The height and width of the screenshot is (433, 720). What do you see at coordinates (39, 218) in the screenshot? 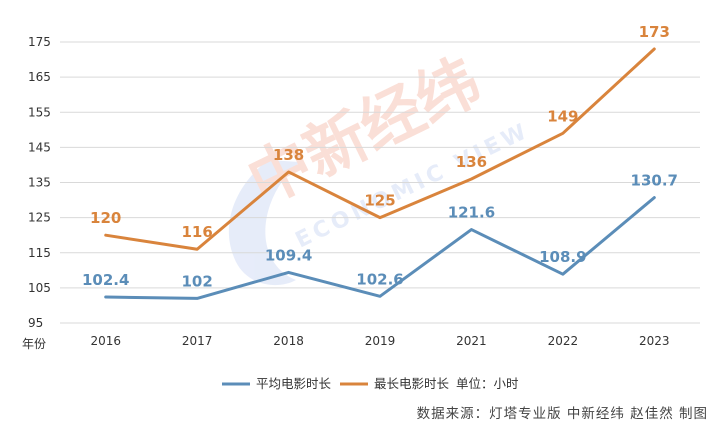
I see `y-tick-label: 125` at bounding box center [39, 218].